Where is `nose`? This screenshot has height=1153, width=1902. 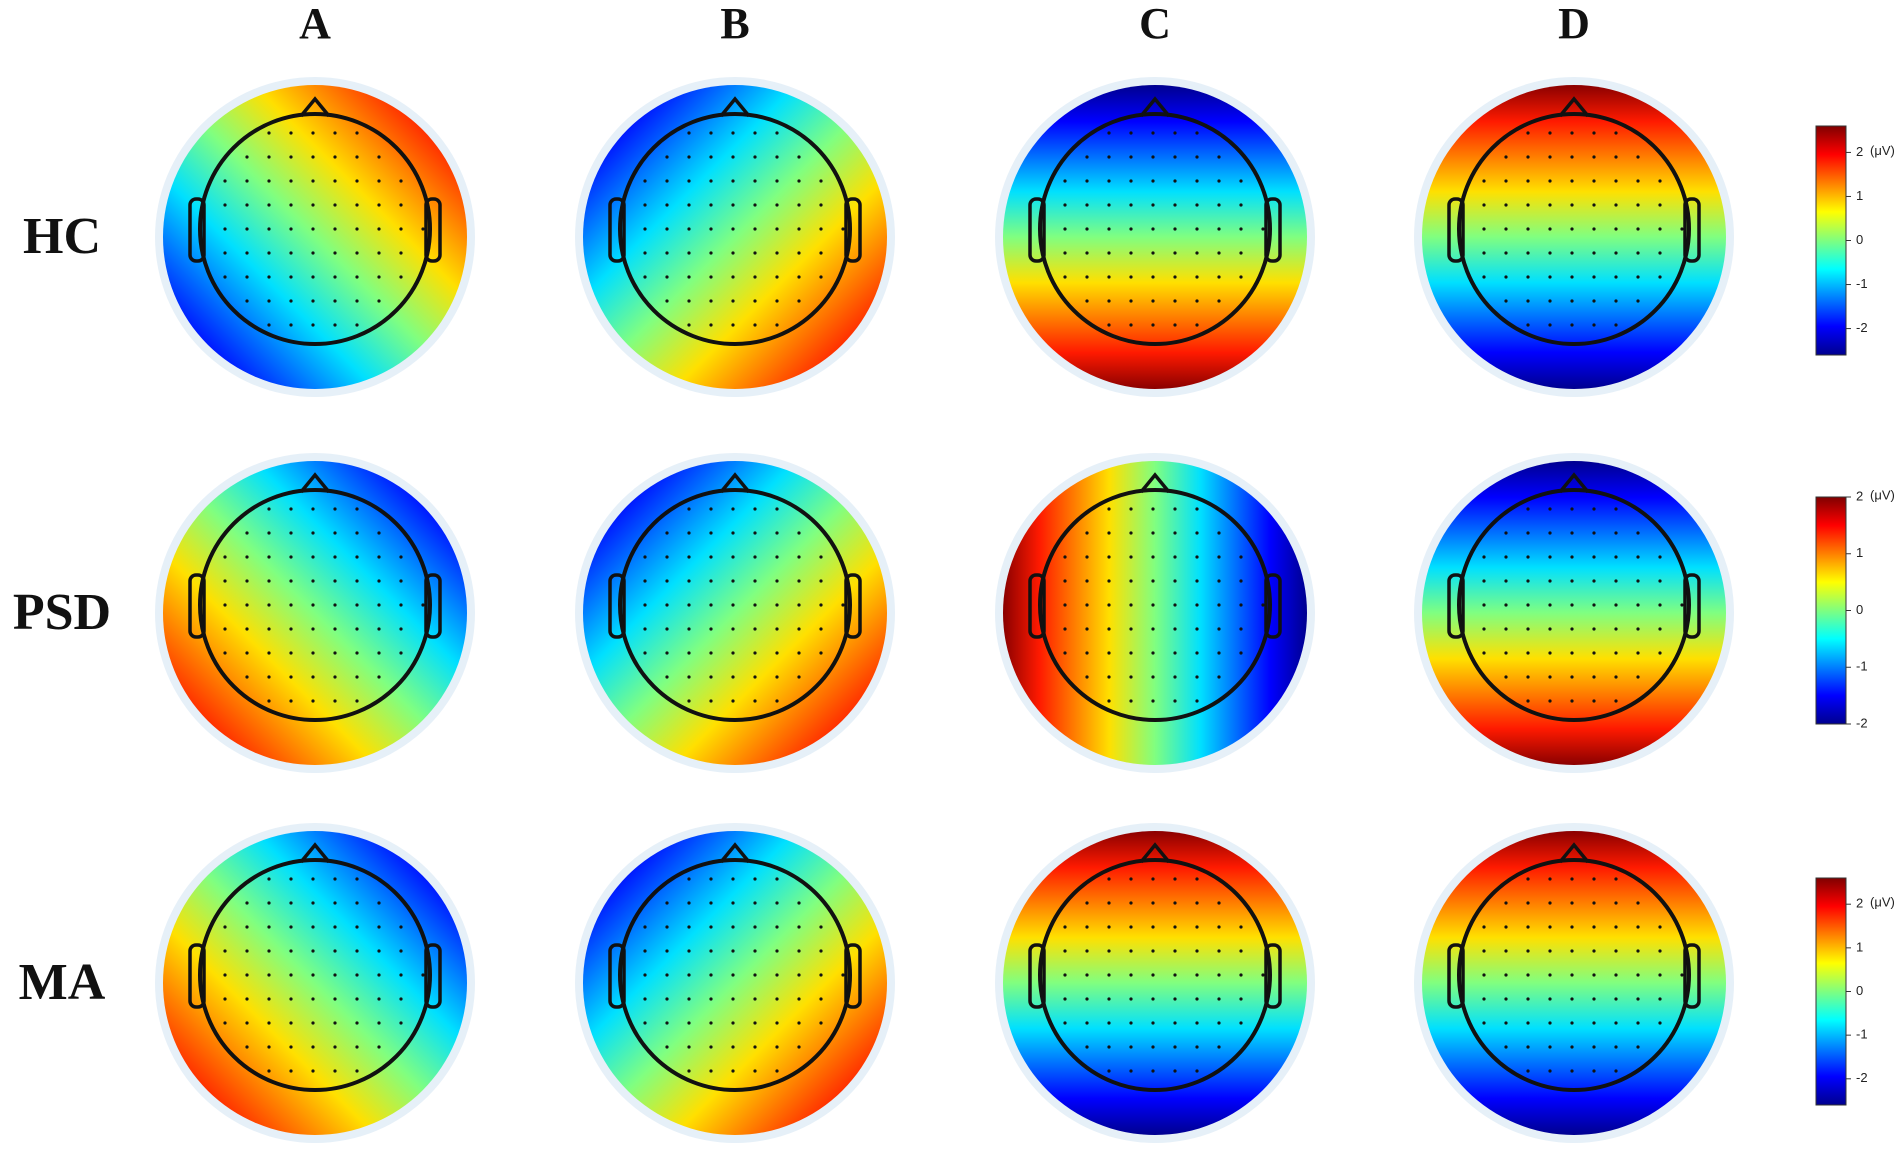 nose is located at coordinates (315, 853).